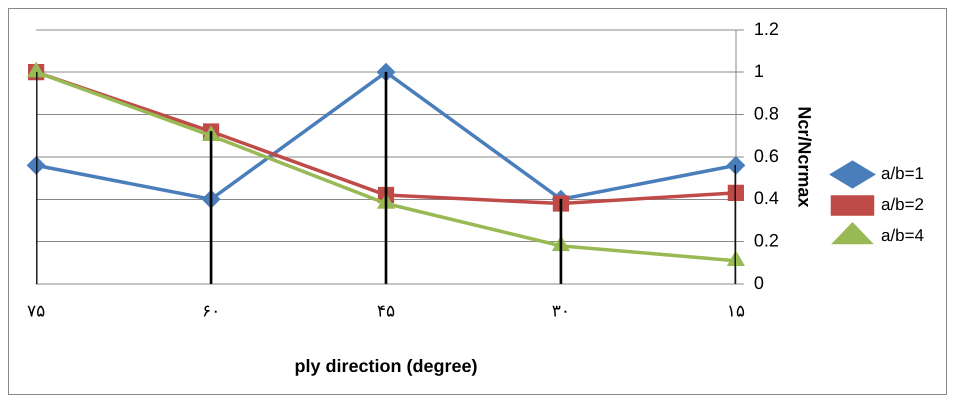 The width and height of the screenshot is (957, 405). Describe the element at coordinates (766, 198) in the screenshot. I see `y-tick-label: 0.4` at that location.